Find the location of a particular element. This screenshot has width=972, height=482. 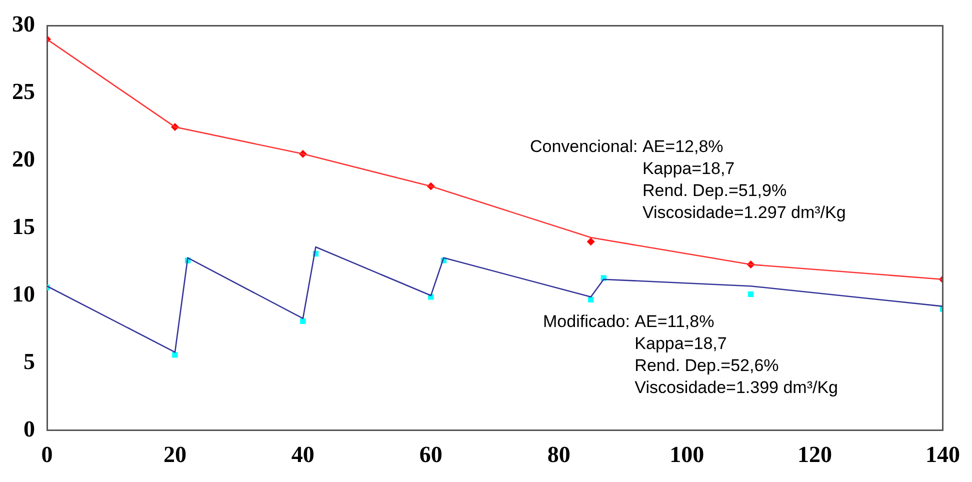

y-tick-label: 5 is located at coordinates (29, 361).